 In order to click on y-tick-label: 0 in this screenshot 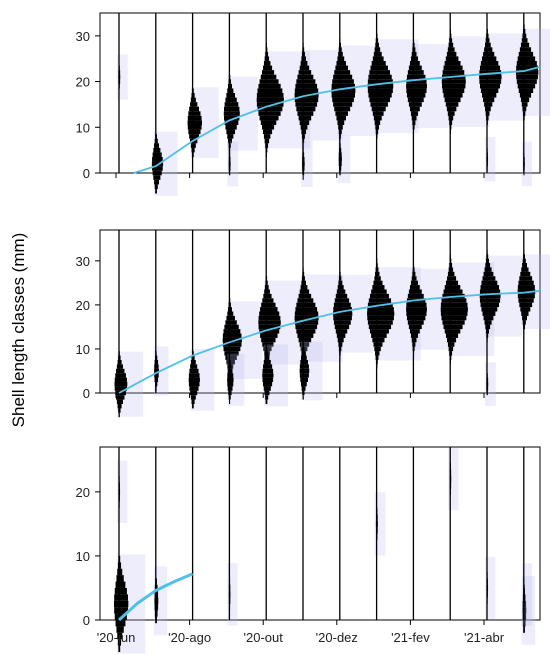, I will do `click(86, 620)`.